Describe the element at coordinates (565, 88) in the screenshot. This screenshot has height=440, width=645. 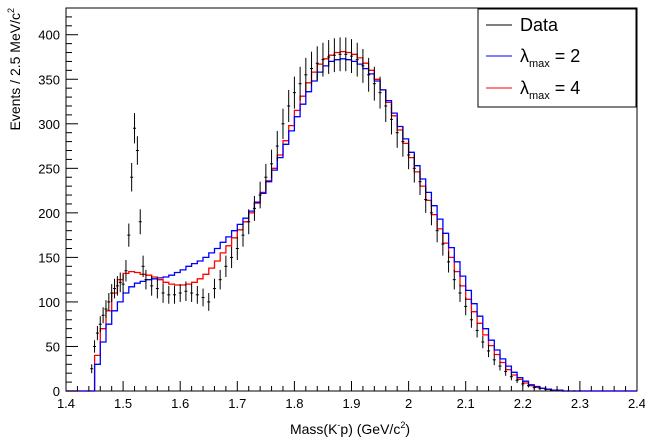
I see `legend-lambda4-rest: = 4` at that location.